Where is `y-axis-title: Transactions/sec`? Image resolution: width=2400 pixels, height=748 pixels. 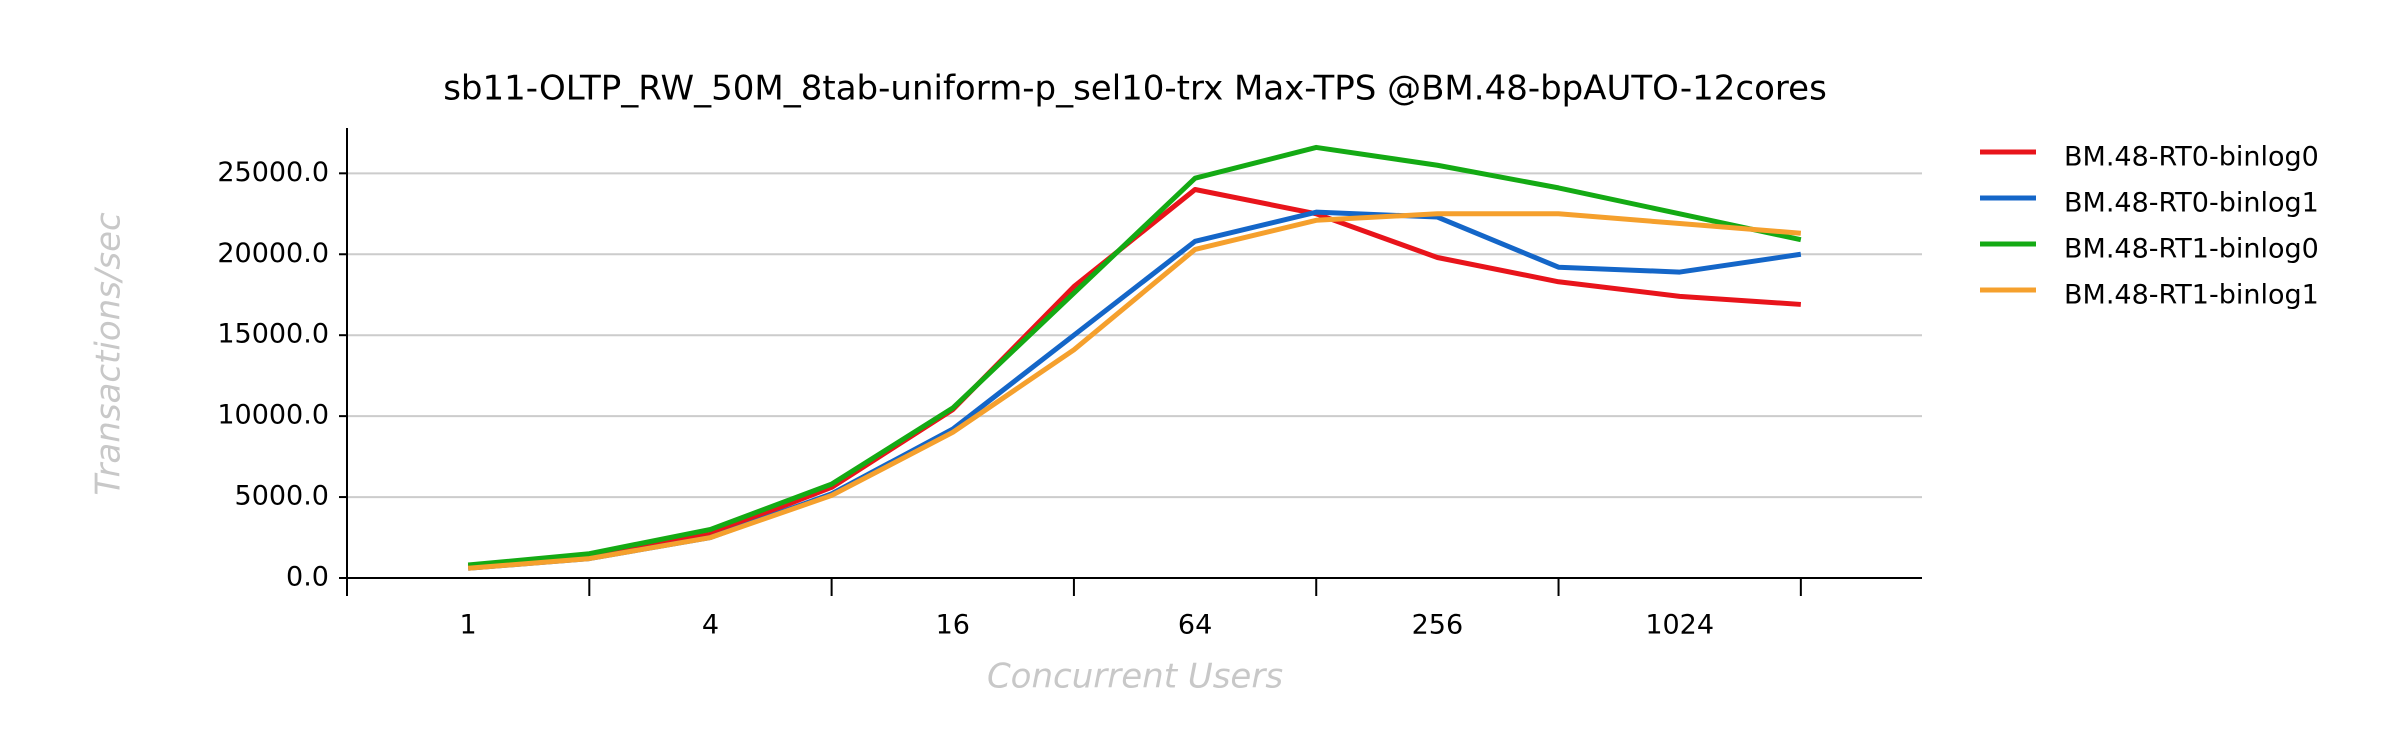 y-axis-title: Transactions/sec is located at coordinates (109, 354).